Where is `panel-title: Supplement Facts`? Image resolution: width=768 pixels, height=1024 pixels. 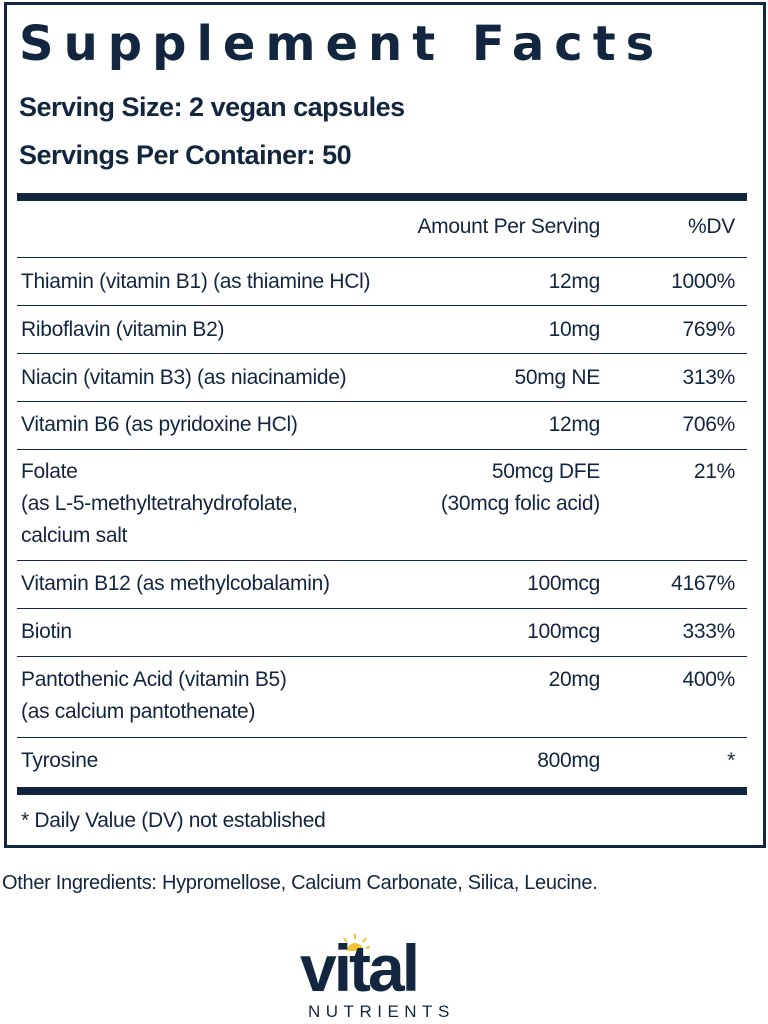 panel-title: Supplement Facts is located at coordinates (342, 44).